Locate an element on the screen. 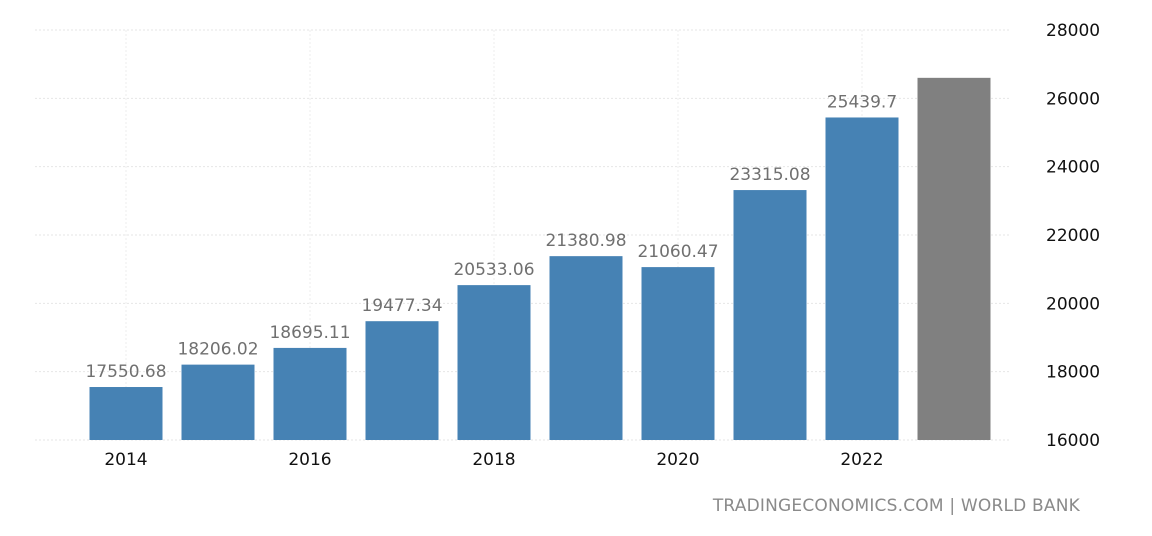  y-tick-label: 16000 is located at coordinates (1073, 441).